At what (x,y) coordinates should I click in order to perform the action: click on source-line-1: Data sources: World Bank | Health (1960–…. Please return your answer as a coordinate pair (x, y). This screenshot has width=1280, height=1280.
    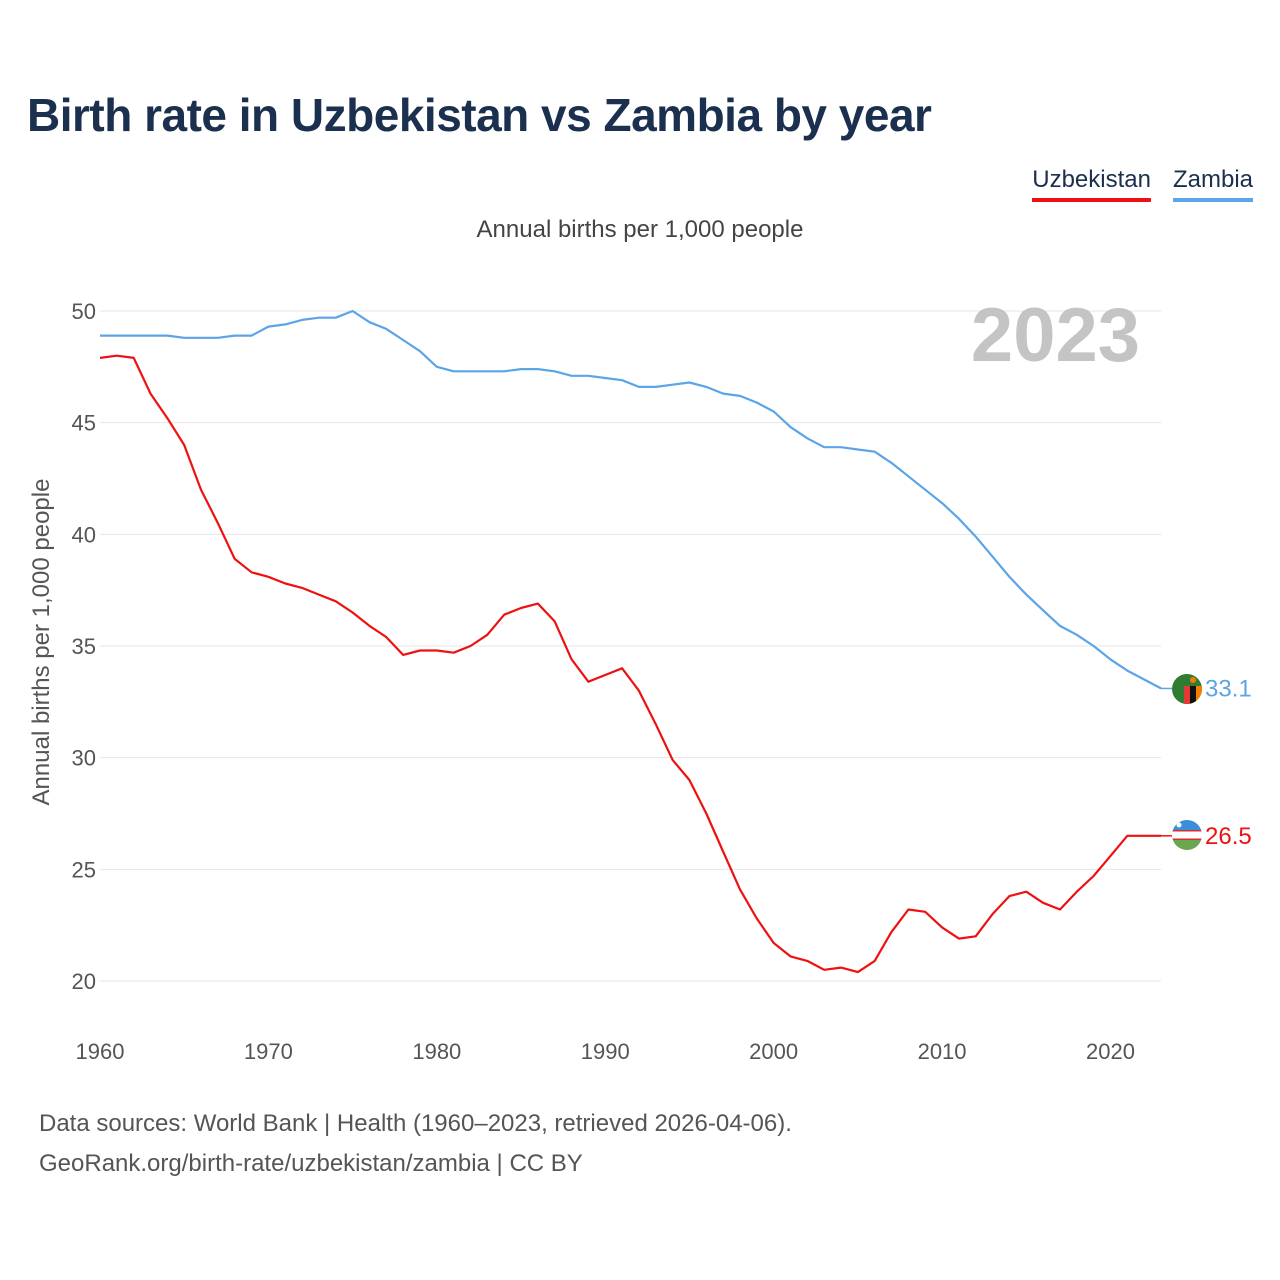
    Looking at the image, I should click on (415, 1123).